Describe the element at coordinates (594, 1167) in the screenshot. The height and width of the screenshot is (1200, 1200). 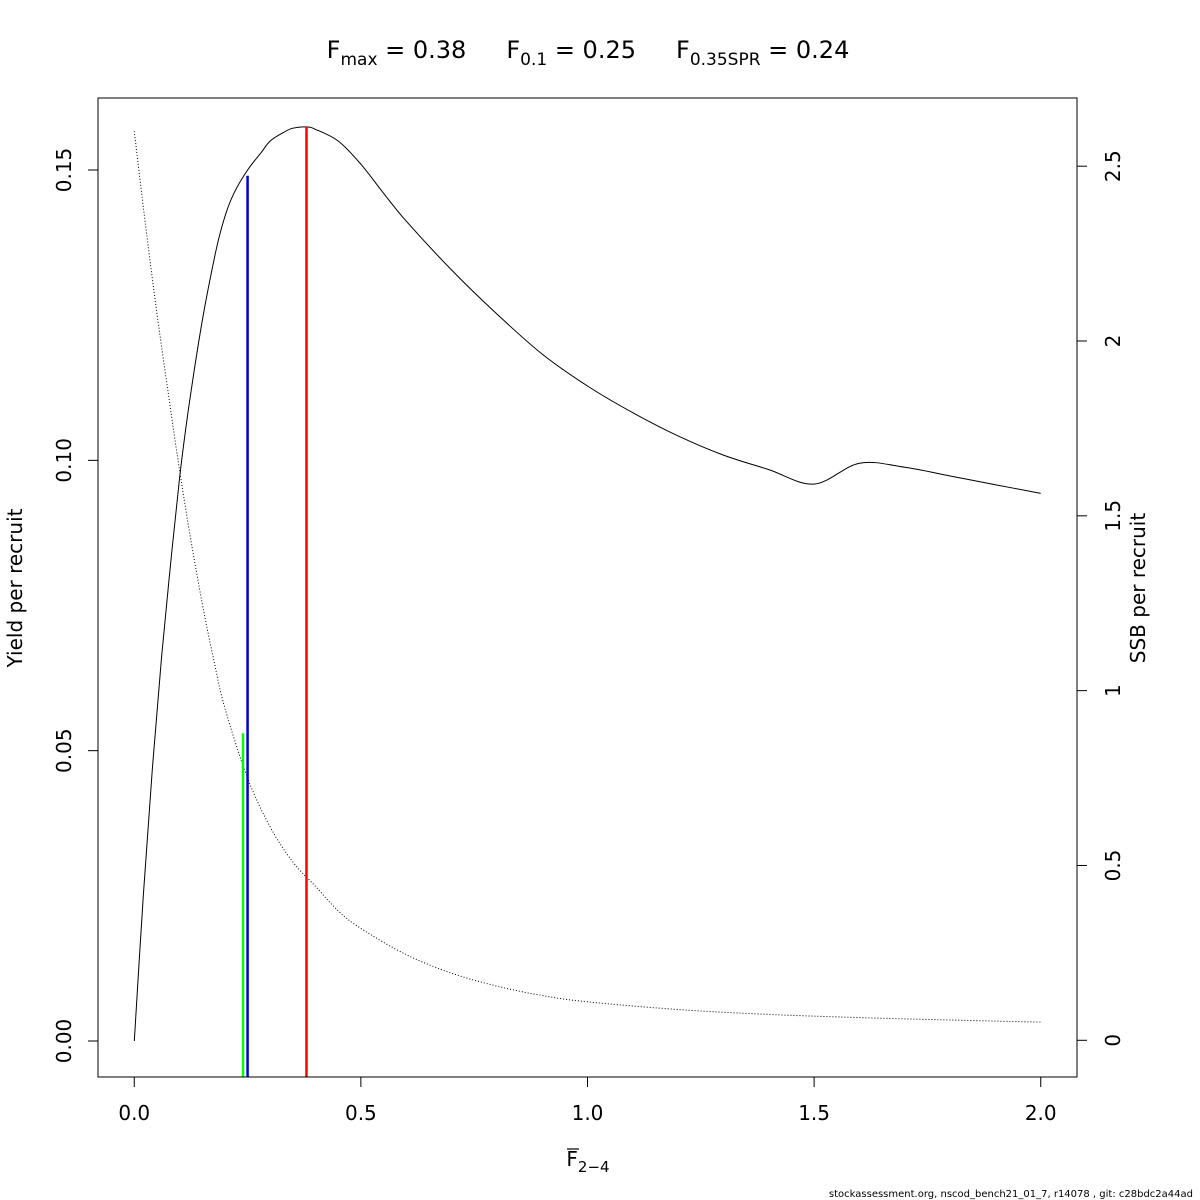
I see `x-axis-label-subscript: 2−4` at that location.